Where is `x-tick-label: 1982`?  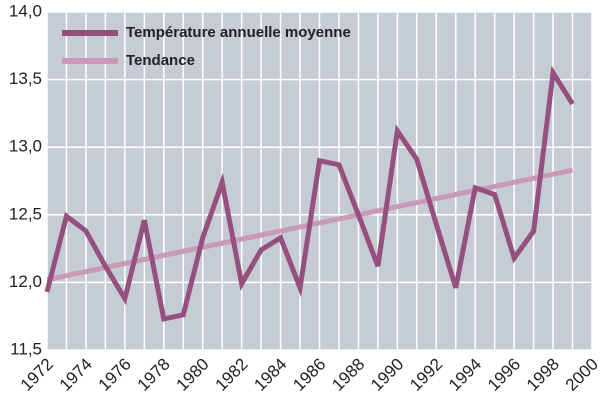
x-tick-label: 1982 is located at coordinates (231, 375).